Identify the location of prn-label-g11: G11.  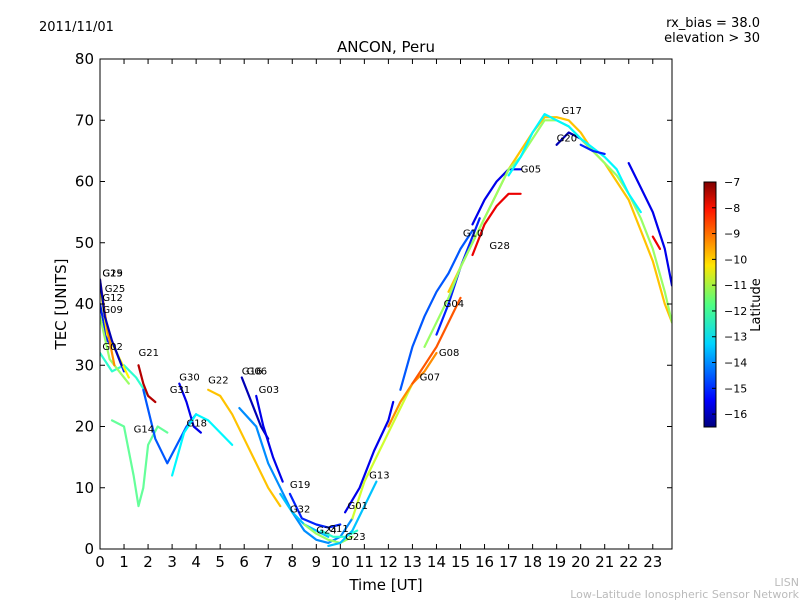
(338, 529).